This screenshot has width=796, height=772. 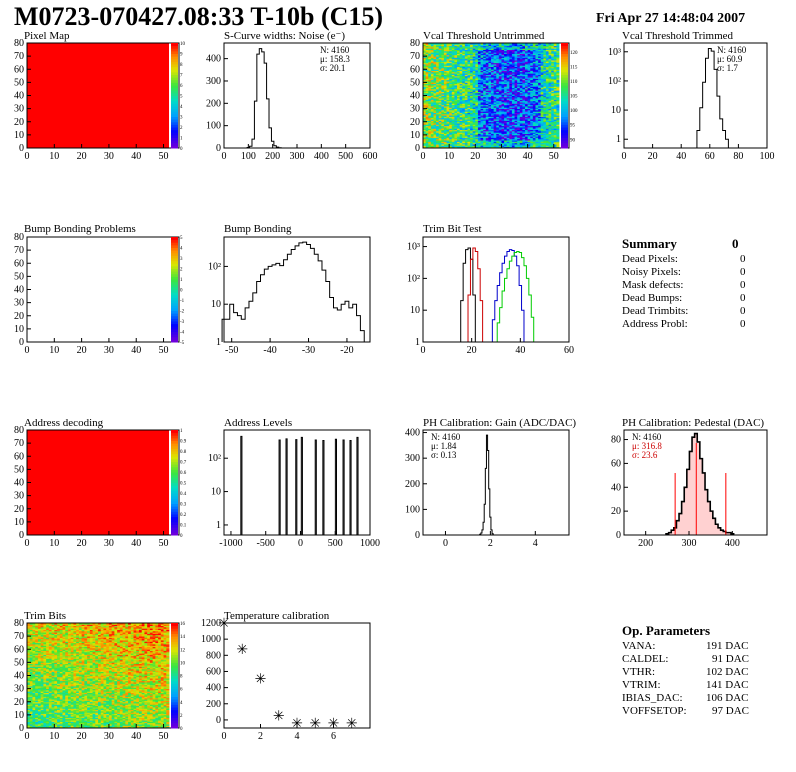 What do you see at coordinates (19, 430) in the screenshot?
I see `y-tick-label: 80` at bounding box center [19, 430].